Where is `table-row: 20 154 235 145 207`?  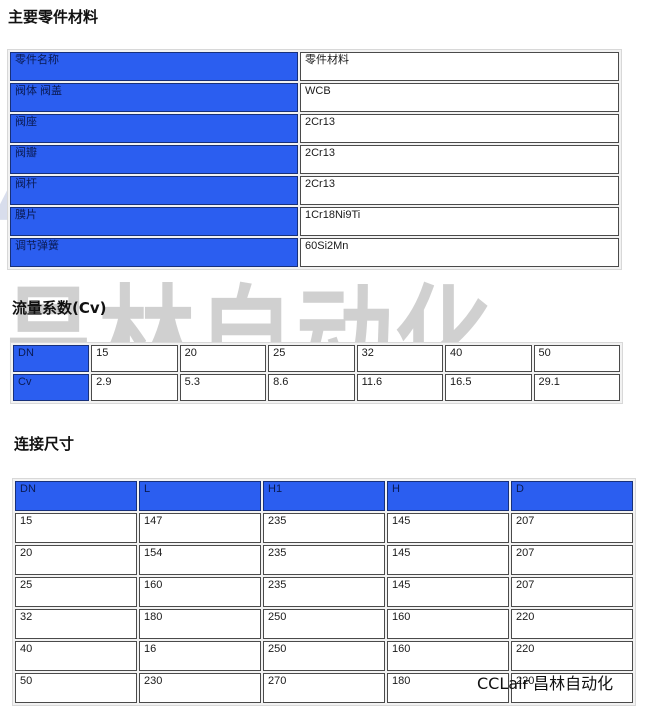
table-row: 20 154 235 145 207 is located at coordinates (324, 560).